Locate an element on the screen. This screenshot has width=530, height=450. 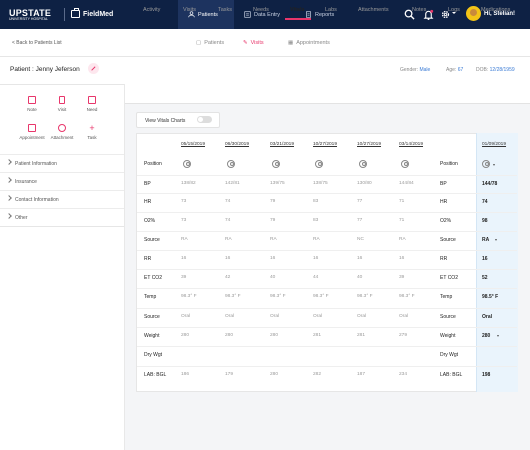
vital-value: 139/75 is located at coordinates (277, 183).